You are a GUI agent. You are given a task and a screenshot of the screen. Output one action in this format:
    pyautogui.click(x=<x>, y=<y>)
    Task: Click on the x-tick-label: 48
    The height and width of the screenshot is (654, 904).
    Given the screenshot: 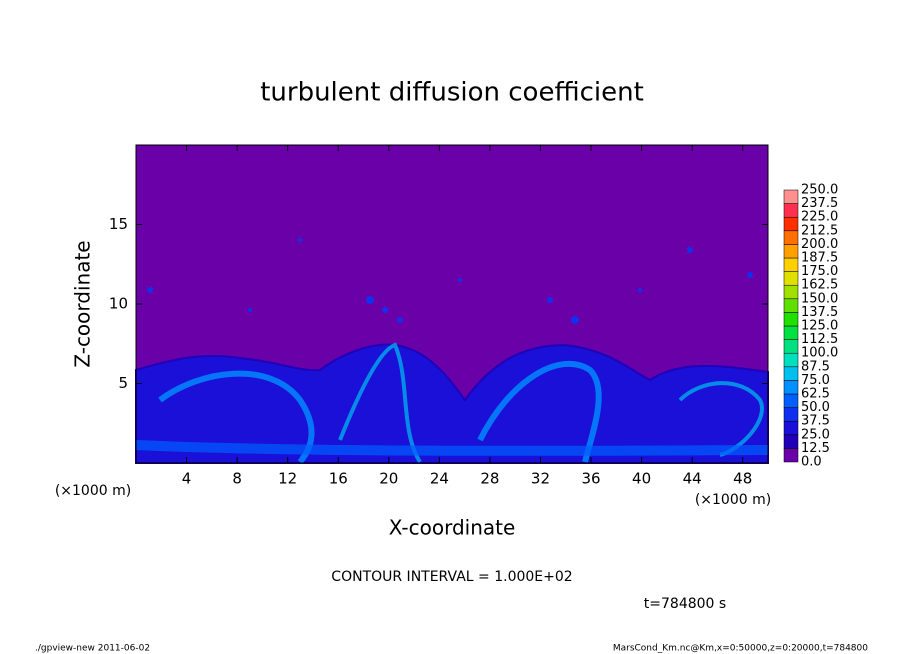 What is the action you would take?
    pyautogui.click(x=742, y=479)
    